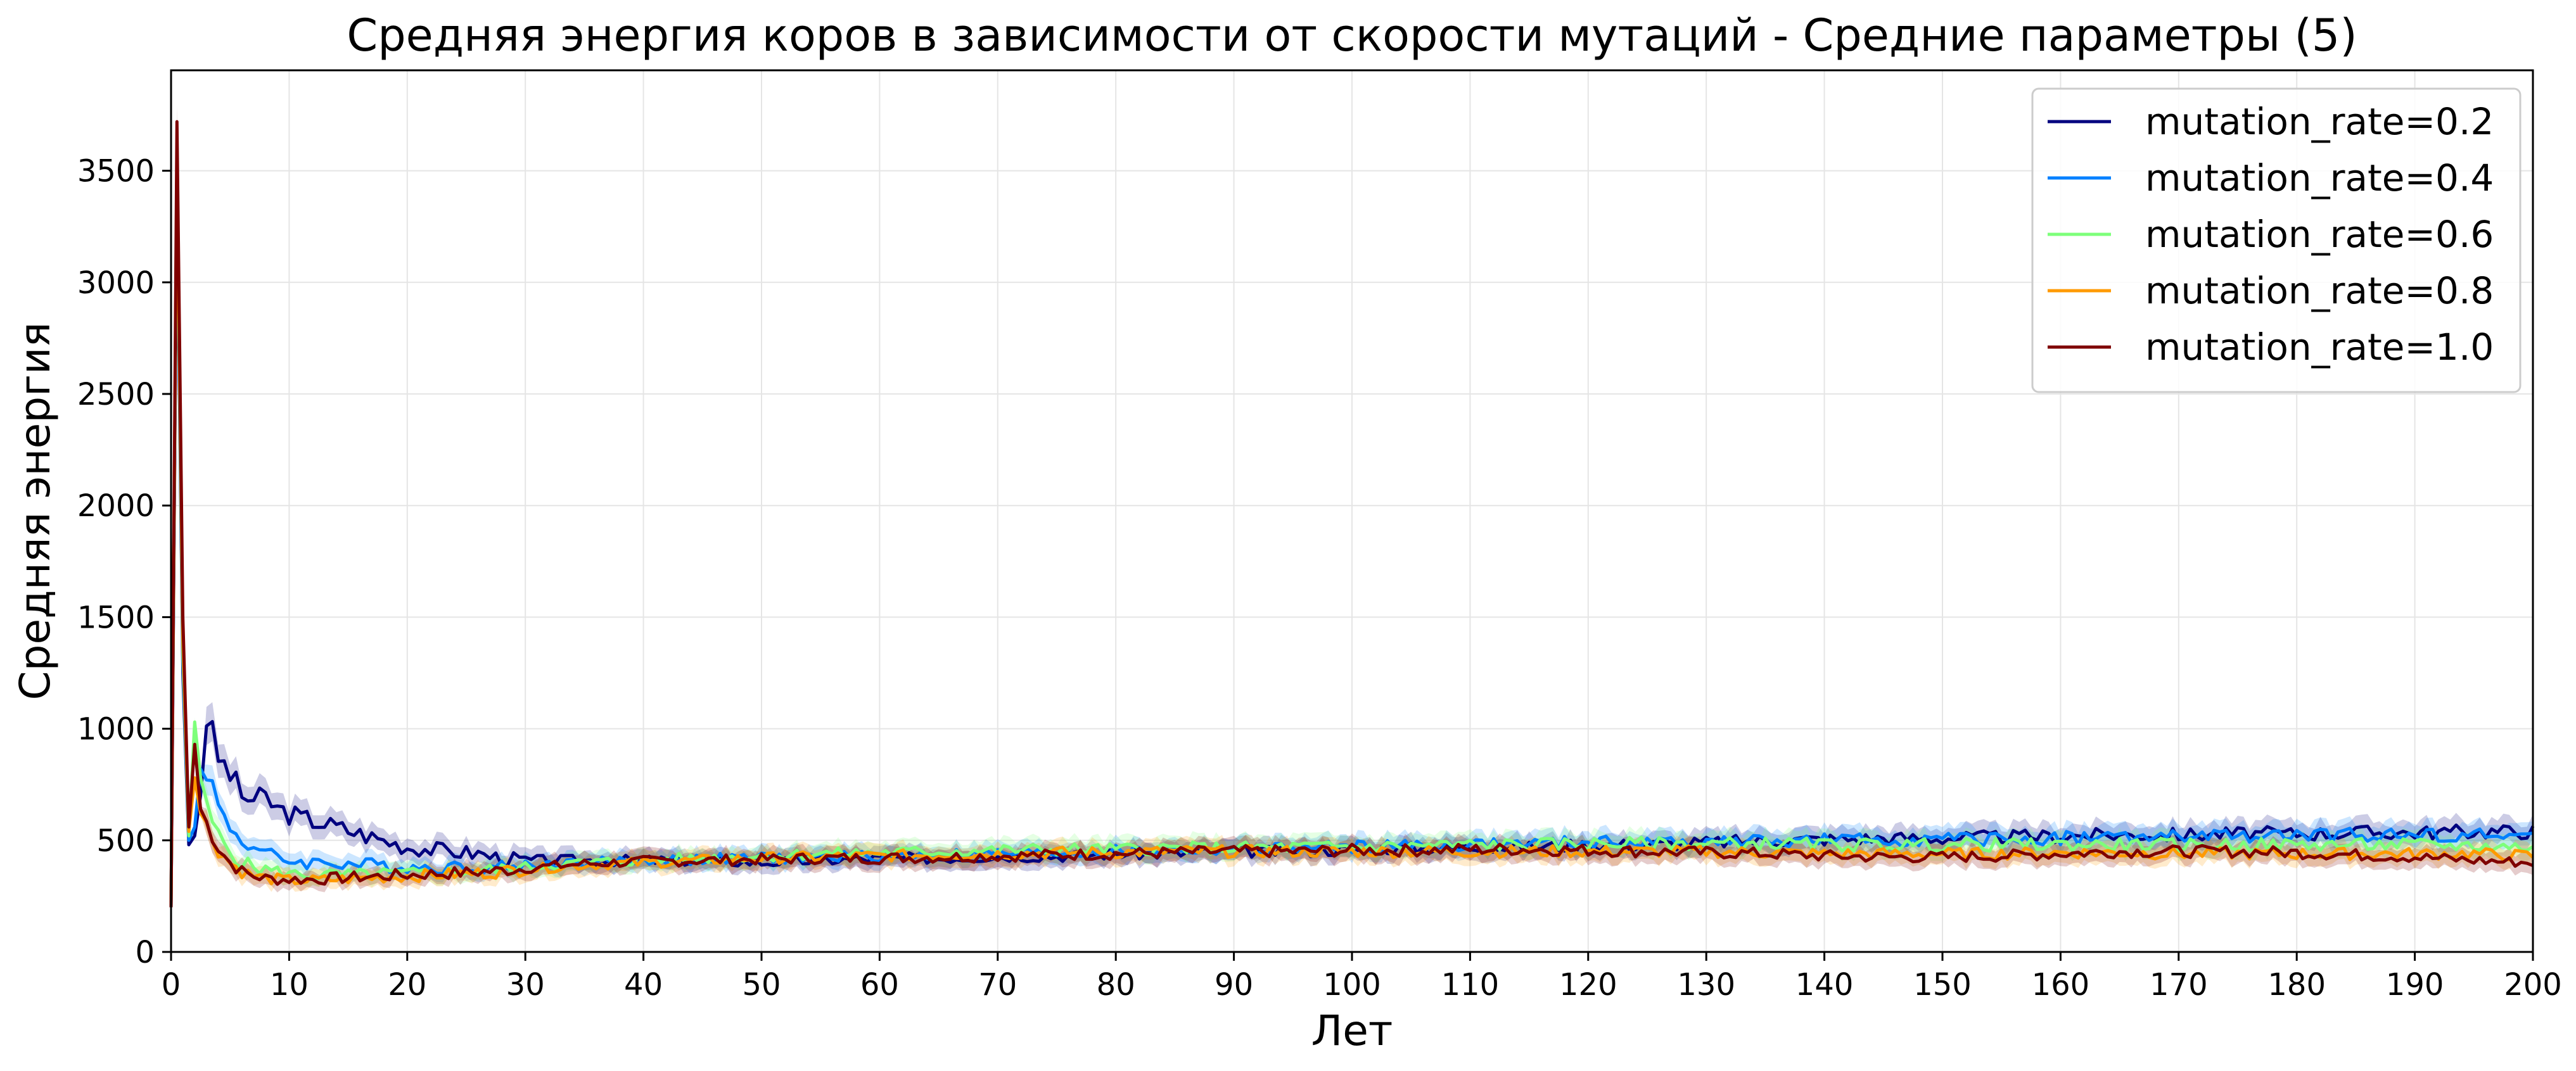 The height and width of the screenshot is (1071, 2576). What do you see at coordinates (998, 985) in the screenshot?
I see `x-tick-label: 70` at bounding box center [998, 985].